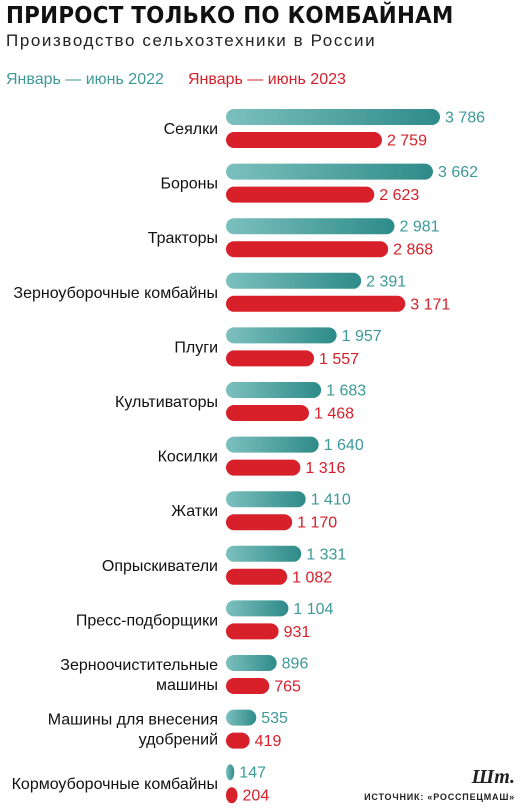 The width and height of the screenshot is (521, 809). I want to click on category-label: Косилки, so click(188, 457).